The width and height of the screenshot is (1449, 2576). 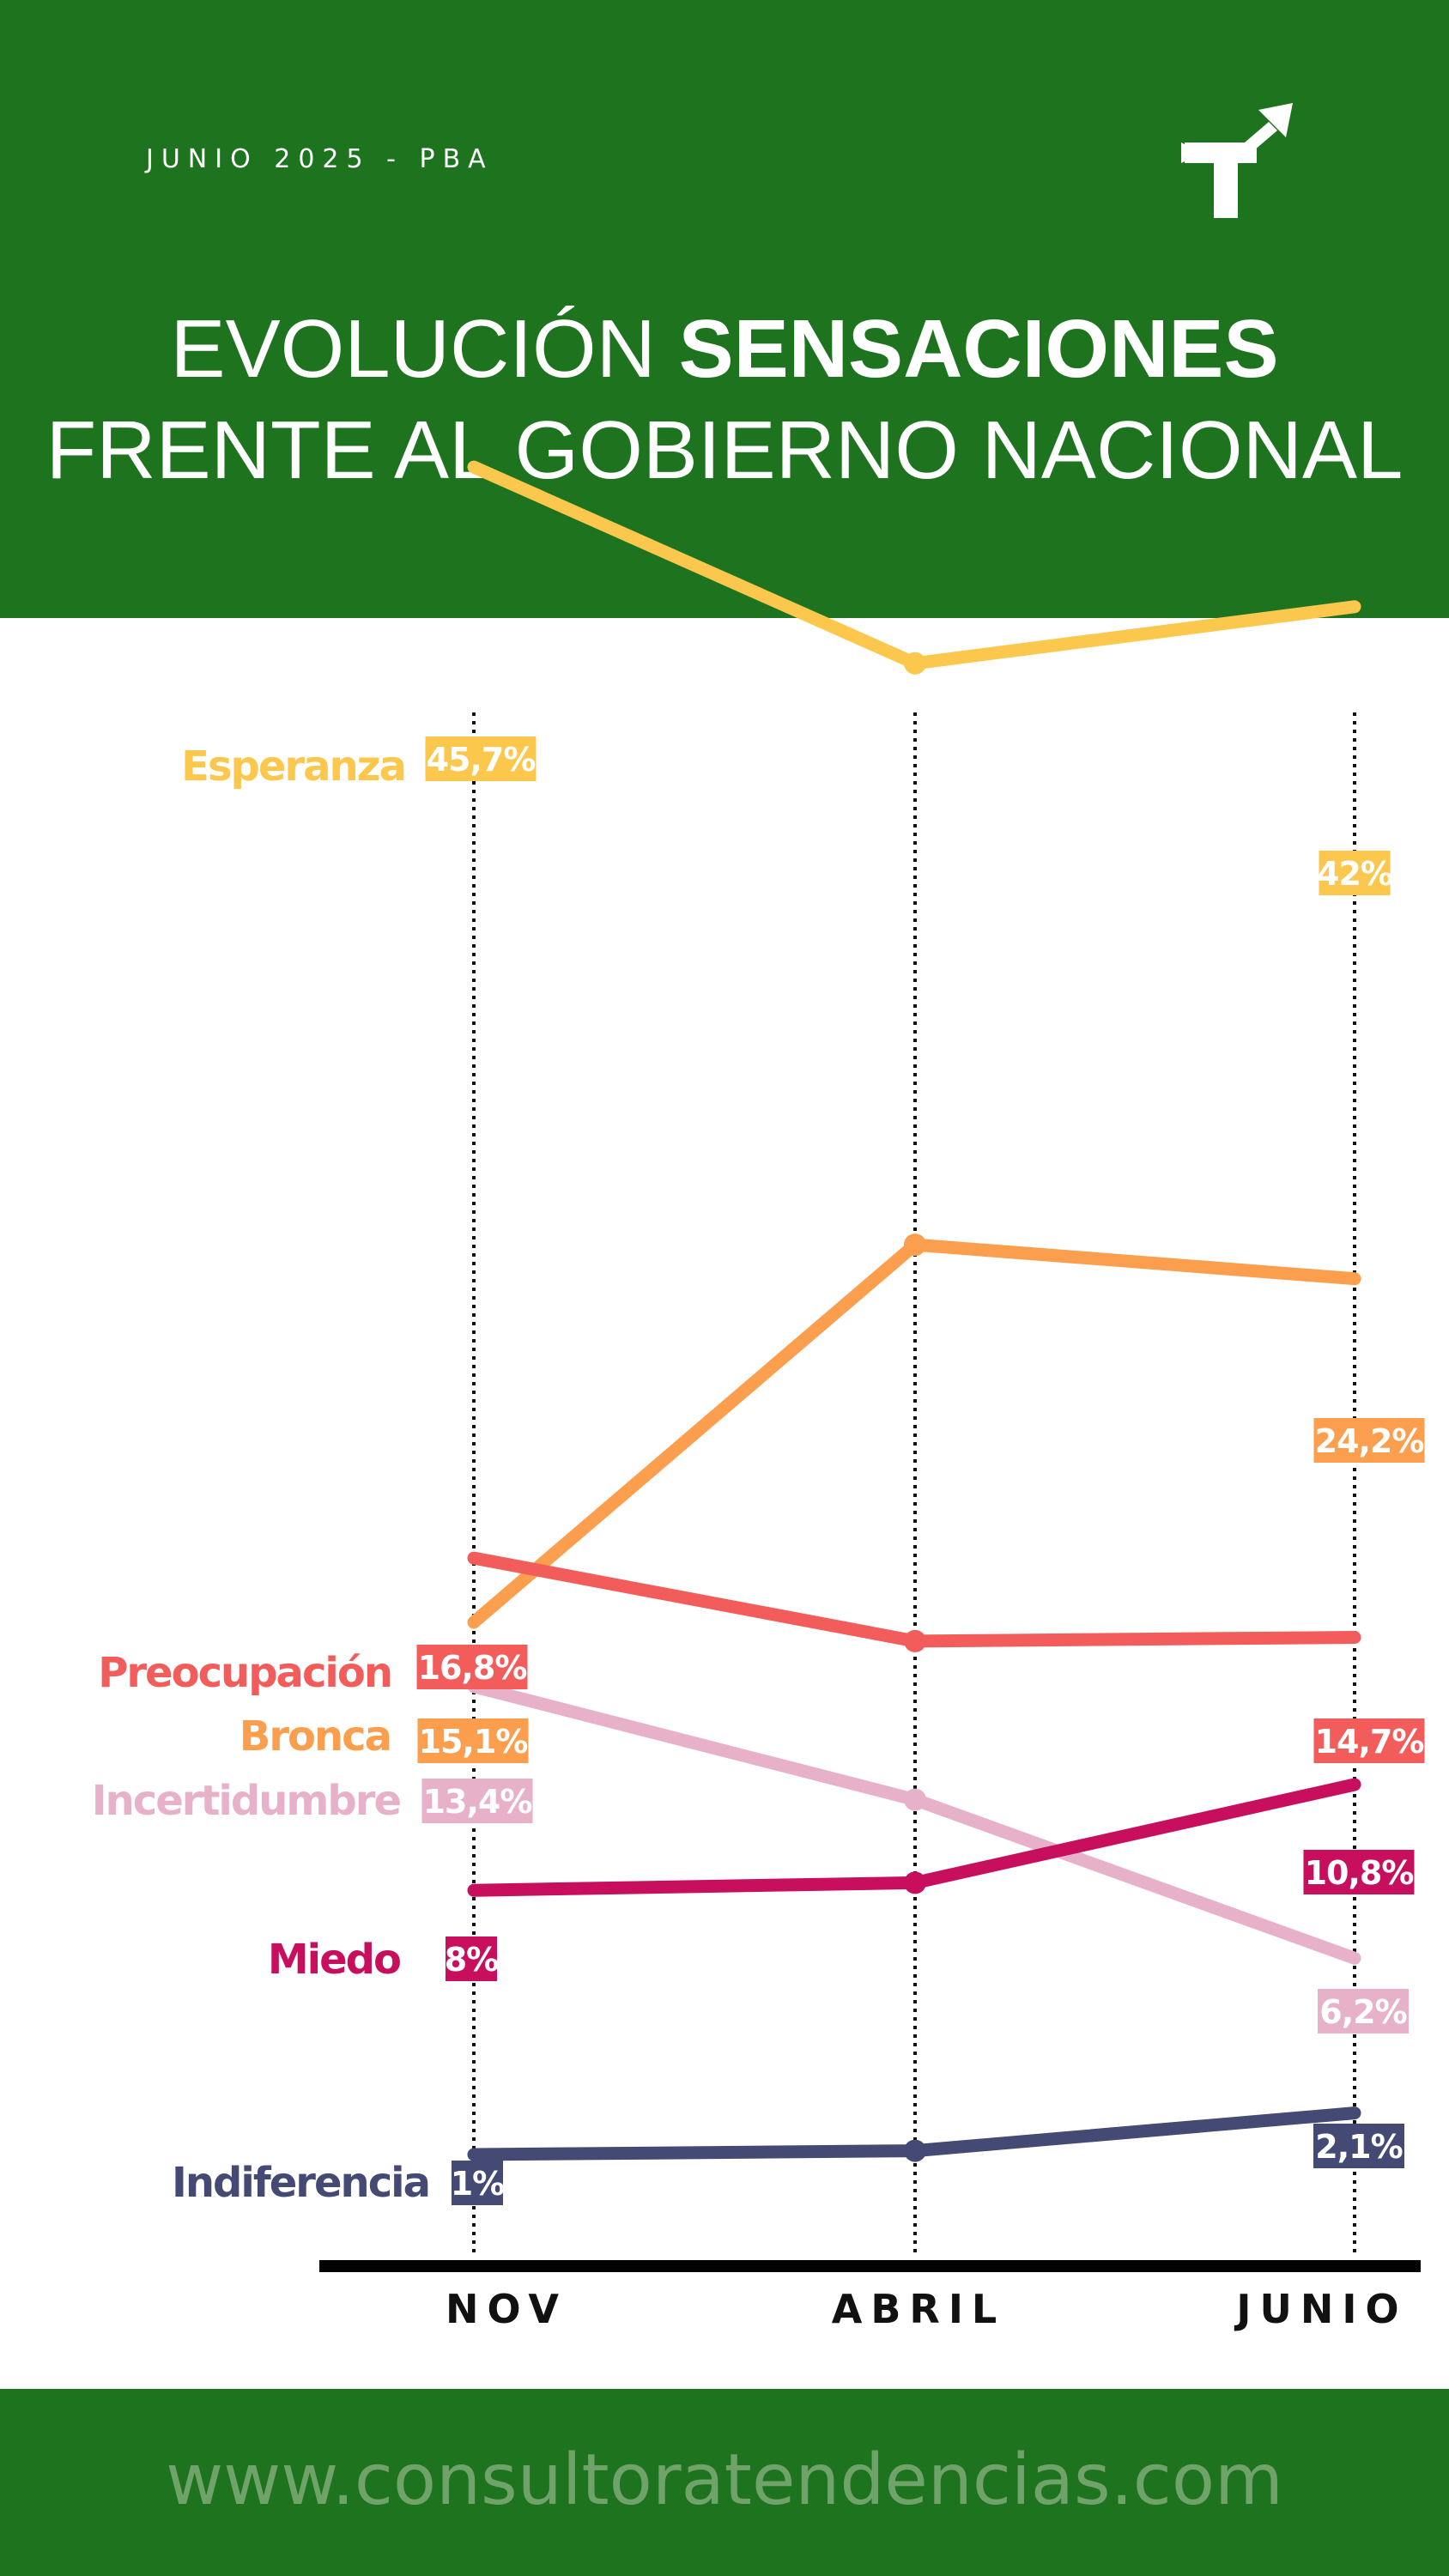 I want to click on page-title-line2: FRENTE AL GOBIERNO NACIONAL, so click(x=724, y=450).